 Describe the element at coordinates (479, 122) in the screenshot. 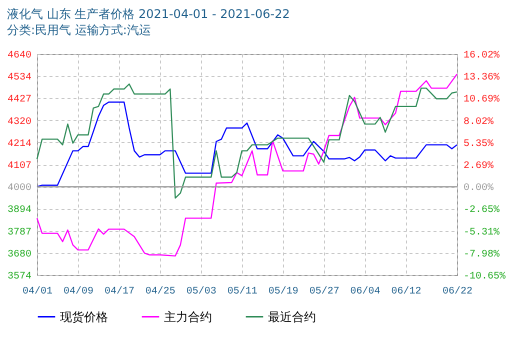

I see `y2-tick-label: 8.02%` at that location.